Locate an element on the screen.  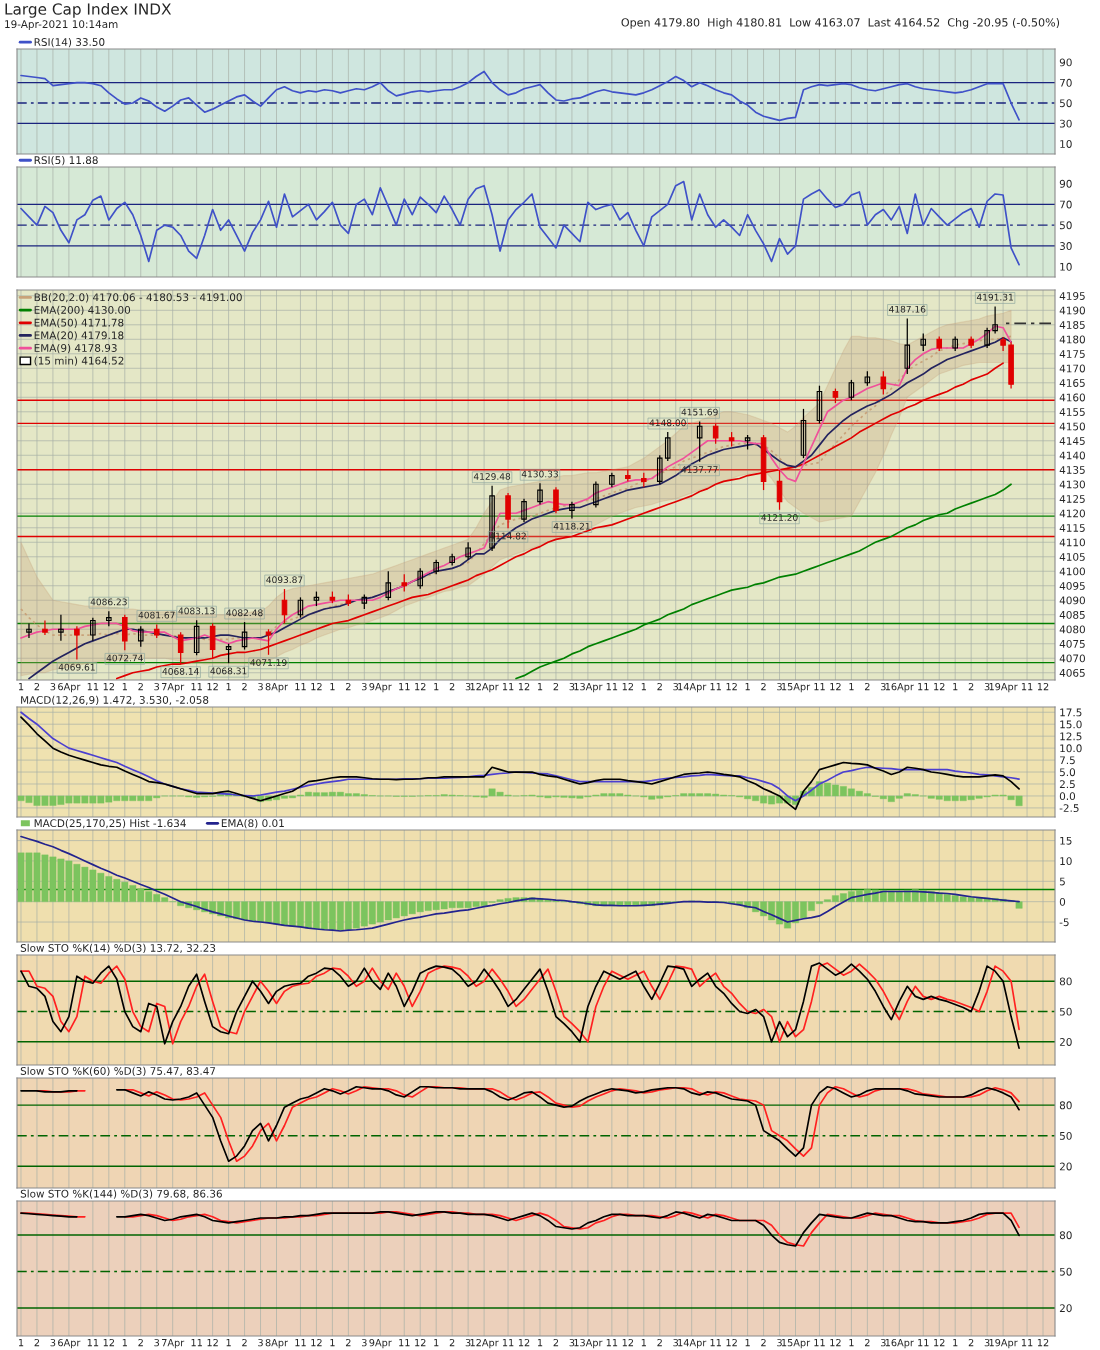
y-tick-label: 17.5 is located at coordinates (1071, 712).